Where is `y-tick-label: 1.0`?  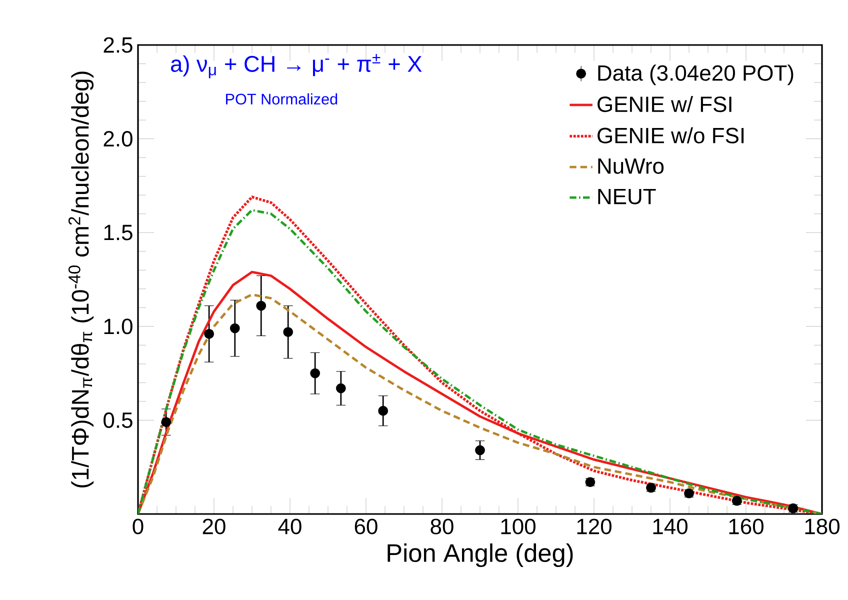
y-tick-label: 1.0 is located at coordinates (118, 326).